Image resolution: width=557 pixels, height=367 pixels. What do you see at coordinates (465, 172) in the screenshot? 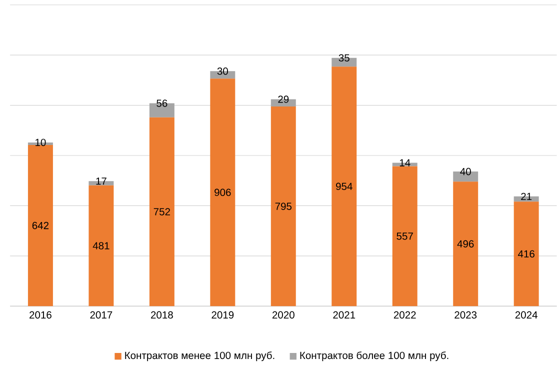
I see `data-label: 40` at bounding box center [465, 172].